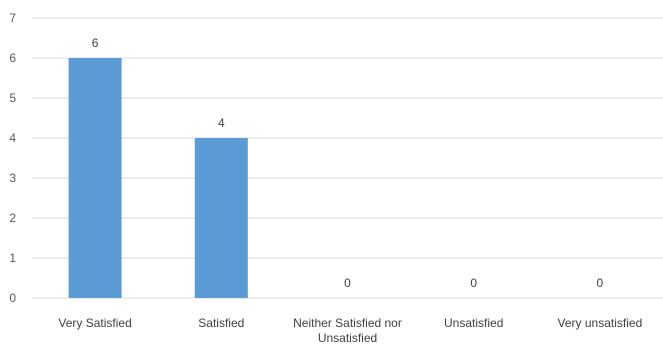 The width and height of the screenshot is (663, 349). I want to click on y-tick-label: 5, so click(12, 98).